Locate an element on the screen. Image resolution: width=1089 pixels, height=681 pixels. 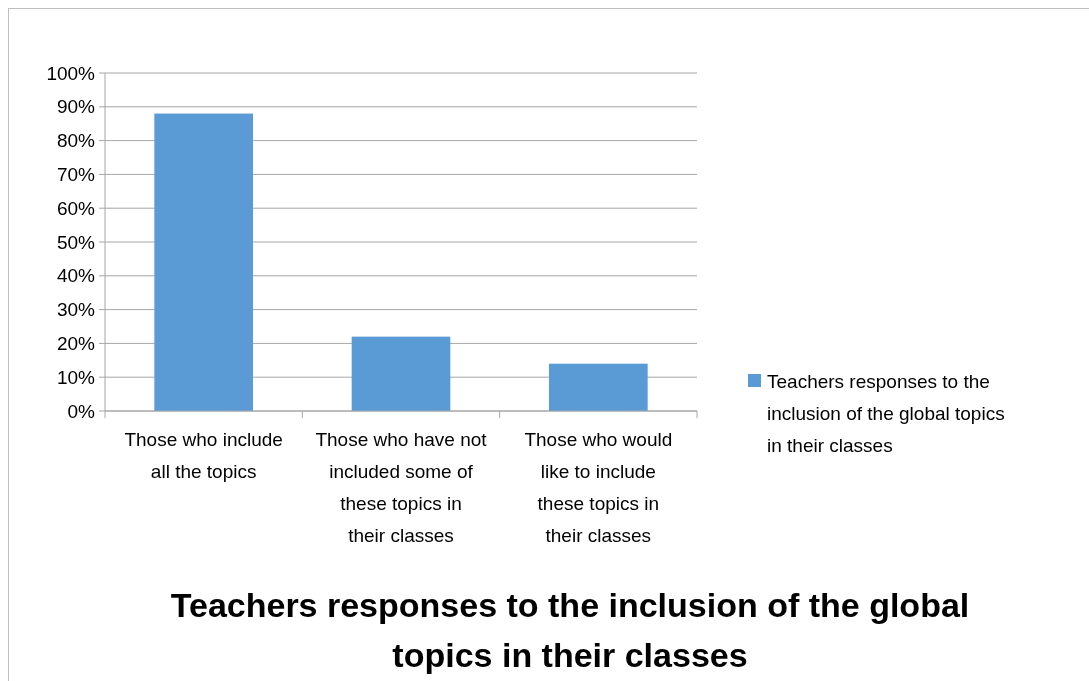
y-tick-label: 100% is located at coordinates (71, 73).